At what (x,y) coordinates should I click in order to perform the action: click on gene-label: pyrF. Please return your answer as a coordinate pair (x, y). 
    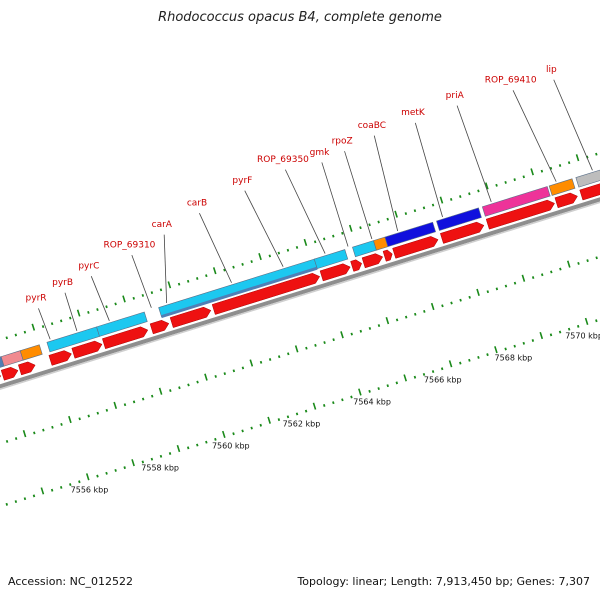
    Looking at the image, I should click on (242, 181).